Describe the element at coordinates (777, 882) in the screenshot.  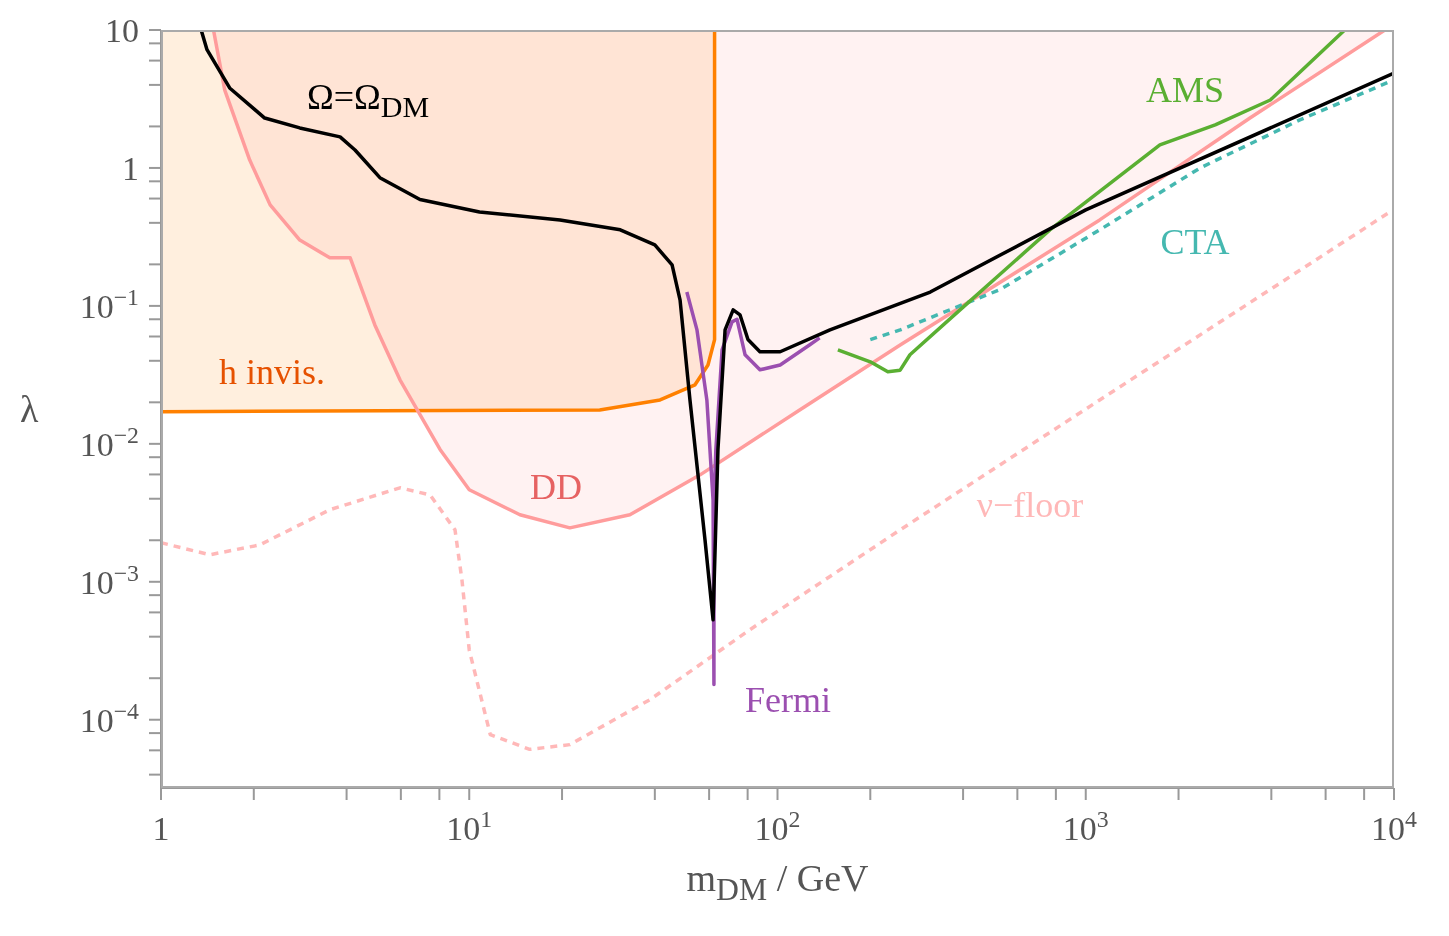
I see `x-axis-title: m$_{DM}$ / GeV` at that location.